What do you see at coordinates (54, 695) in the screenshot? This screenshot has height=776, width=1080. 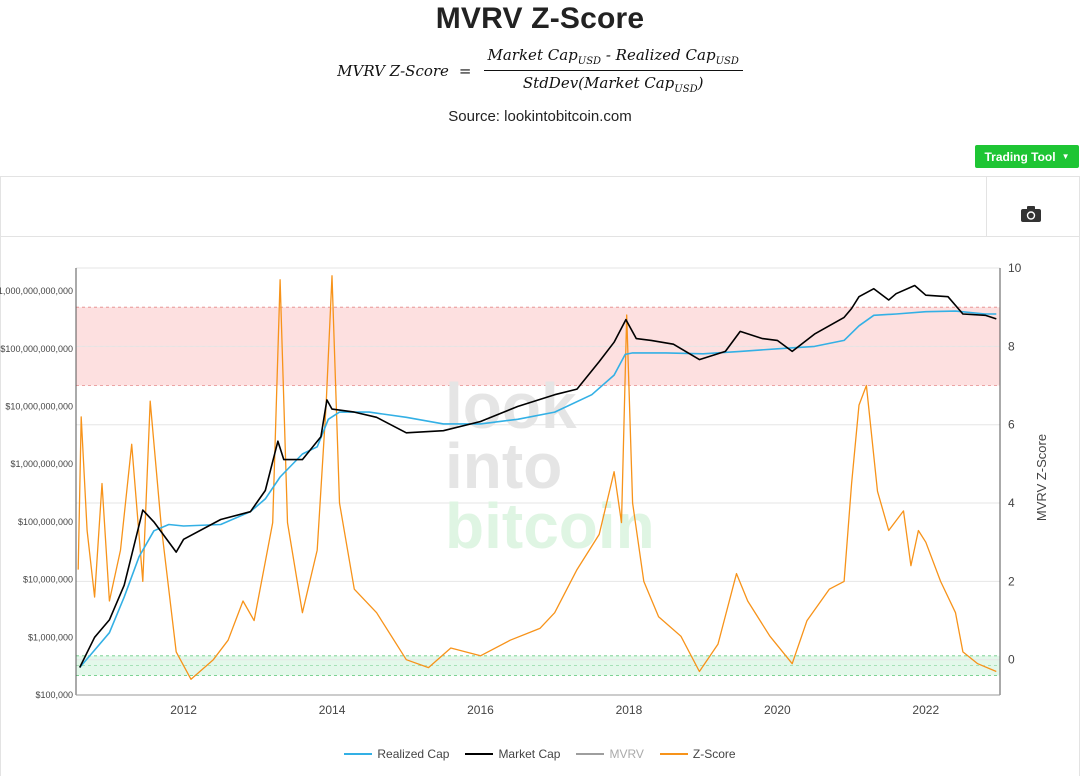 I see `left-tick-label: $100,000` at bounding box center [54, 695].